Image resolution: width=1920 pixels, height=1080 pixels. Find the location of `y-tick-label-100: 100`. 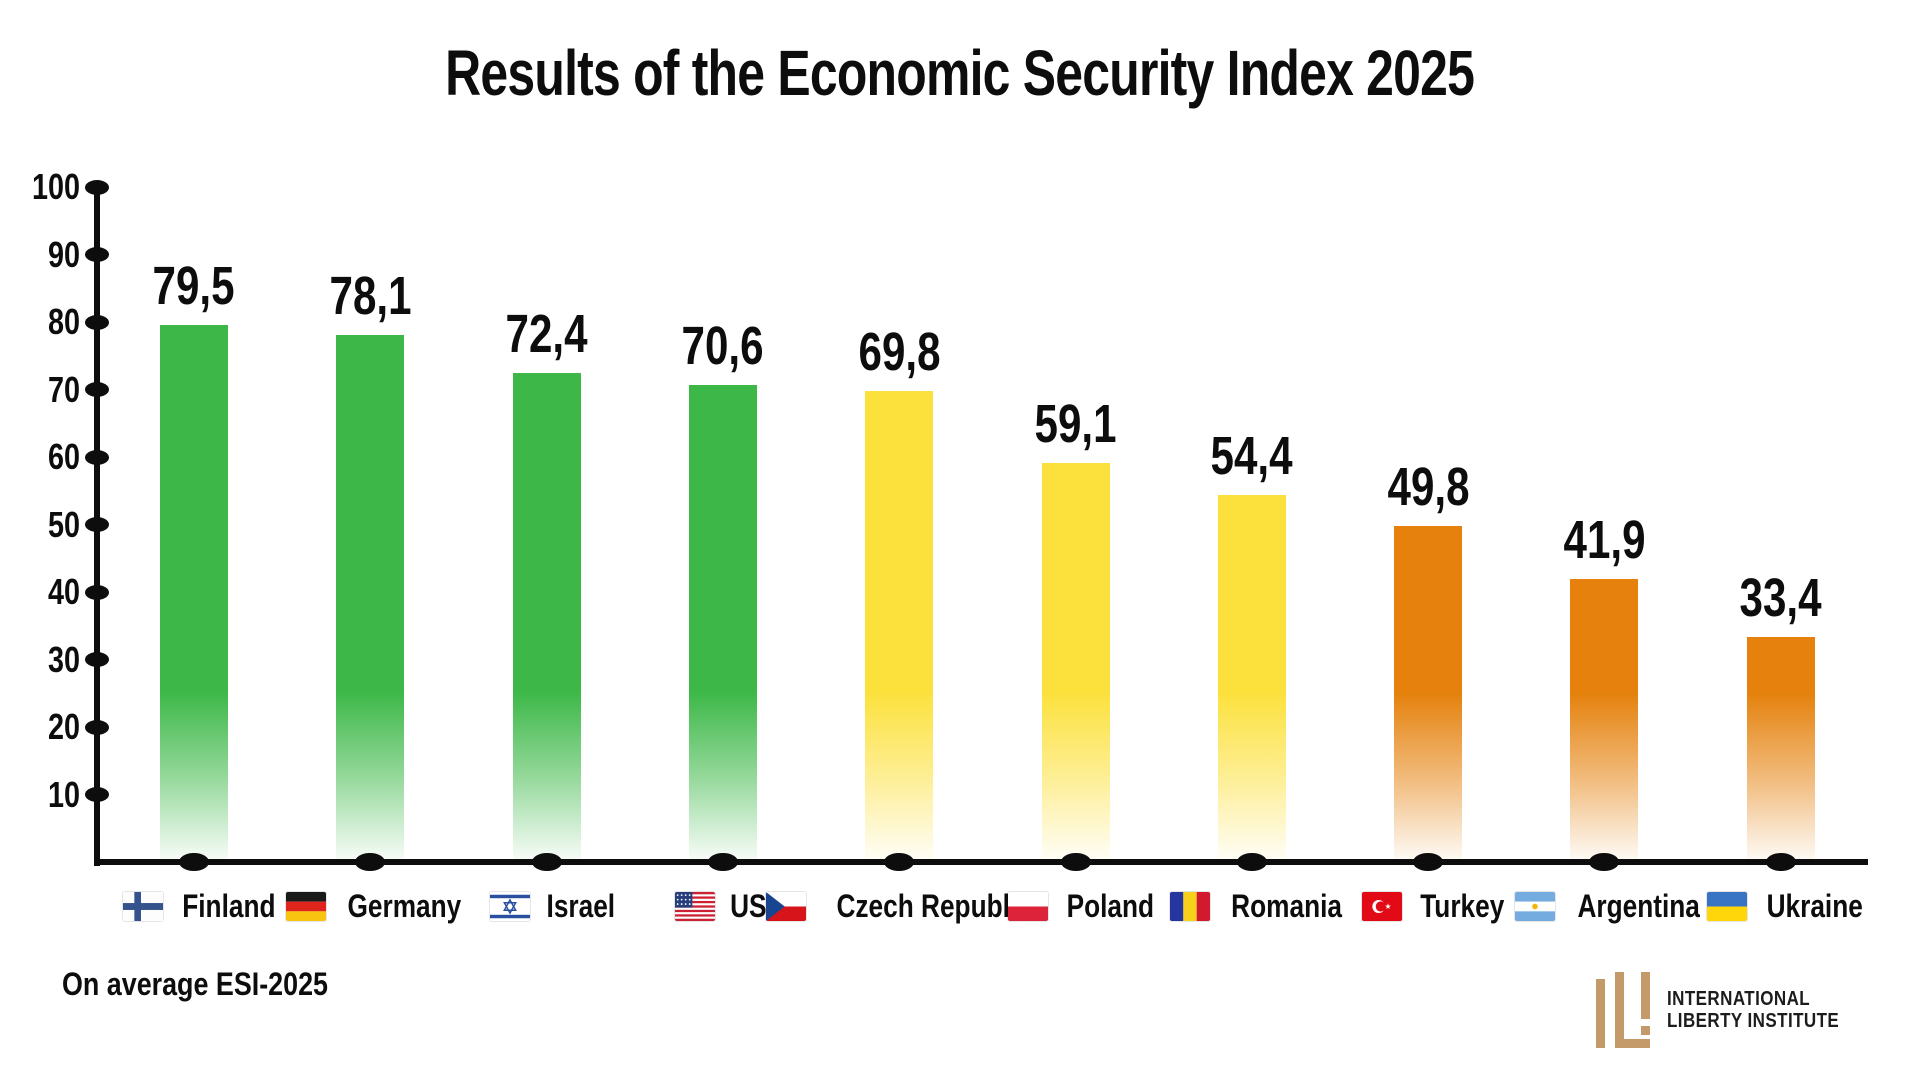

y-tick-label-100: 100 is located at coordinates (40, 187).